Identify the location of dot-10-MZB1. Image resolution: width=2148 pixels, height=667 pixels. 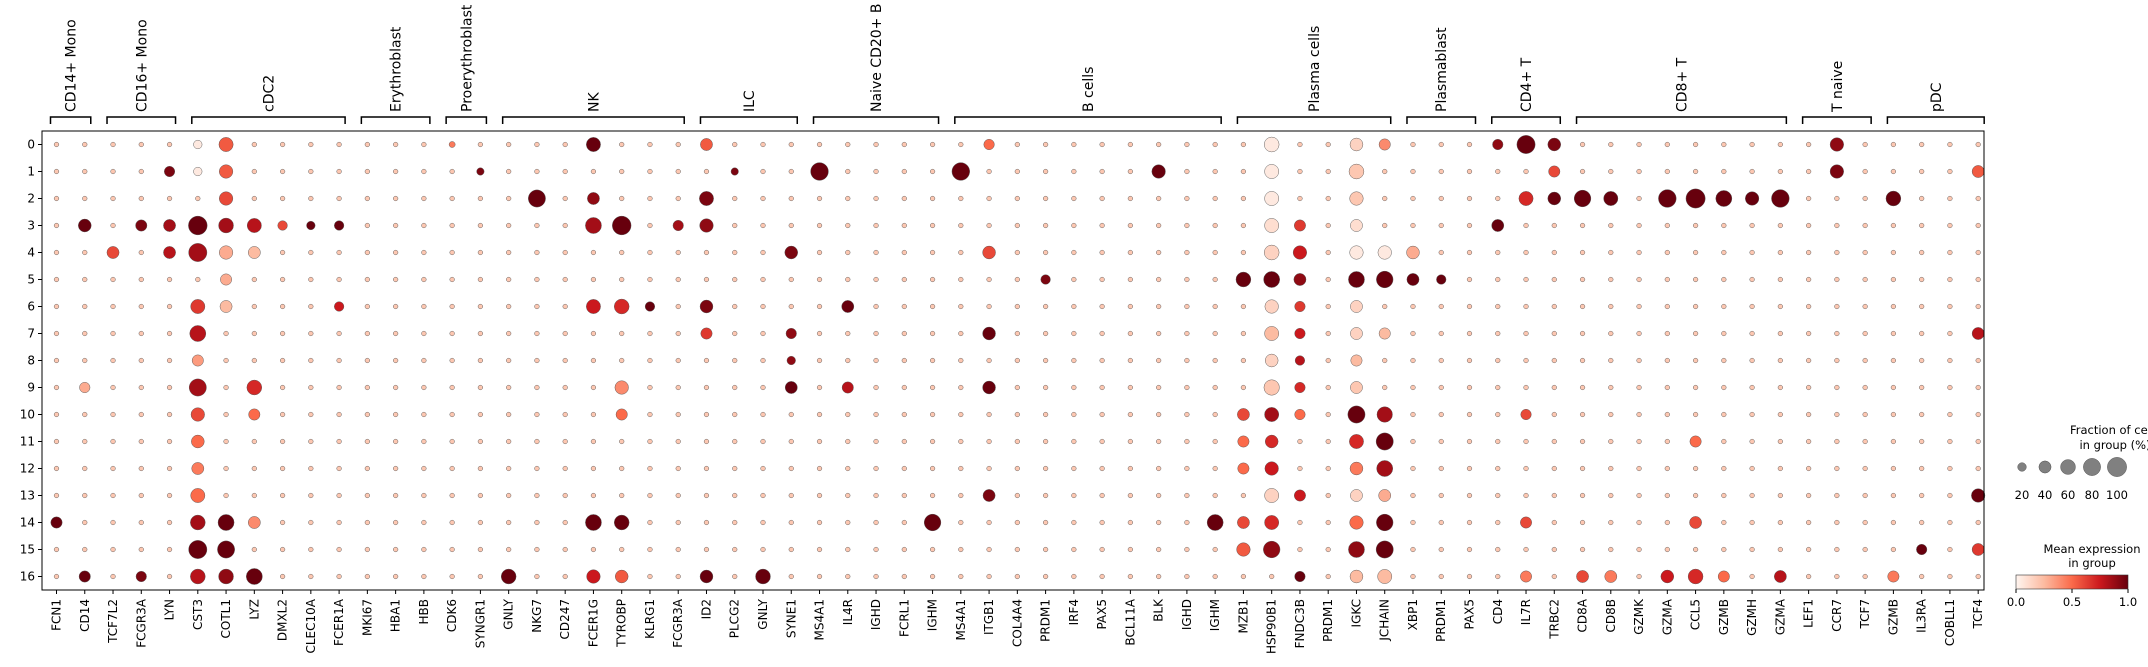
(1243, 414).